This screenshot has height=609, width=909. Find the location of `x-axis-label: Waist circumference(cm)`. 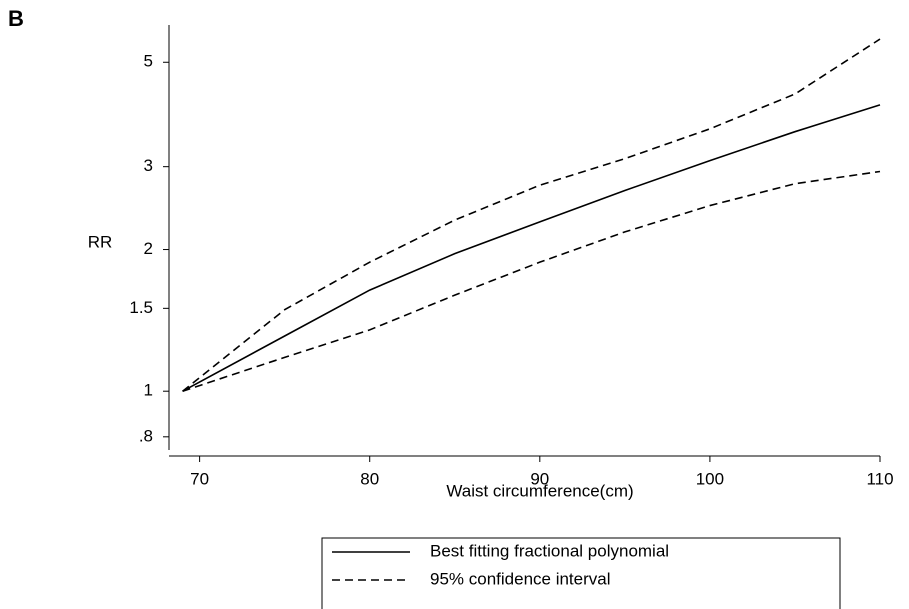

x-axis-label: Waist circumference(cm) is located at coordinates (539, 490).